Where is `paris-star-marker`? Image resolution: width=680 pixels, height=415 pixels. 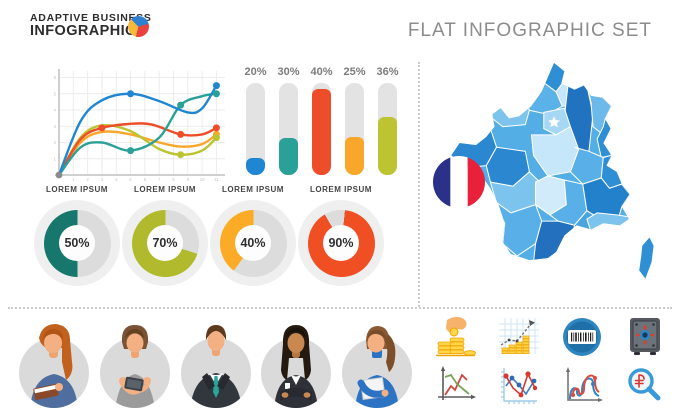
paris-star-marker is located at coordinates (554, 122).